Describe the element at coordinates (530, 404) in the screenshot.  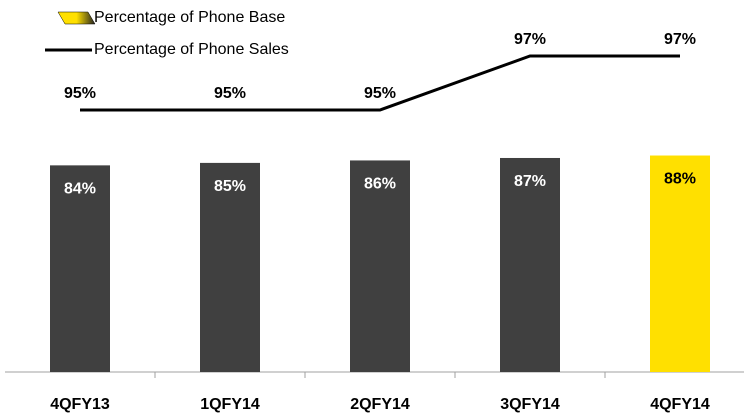
I see `x-tick-label: 3QFY14` at that location.